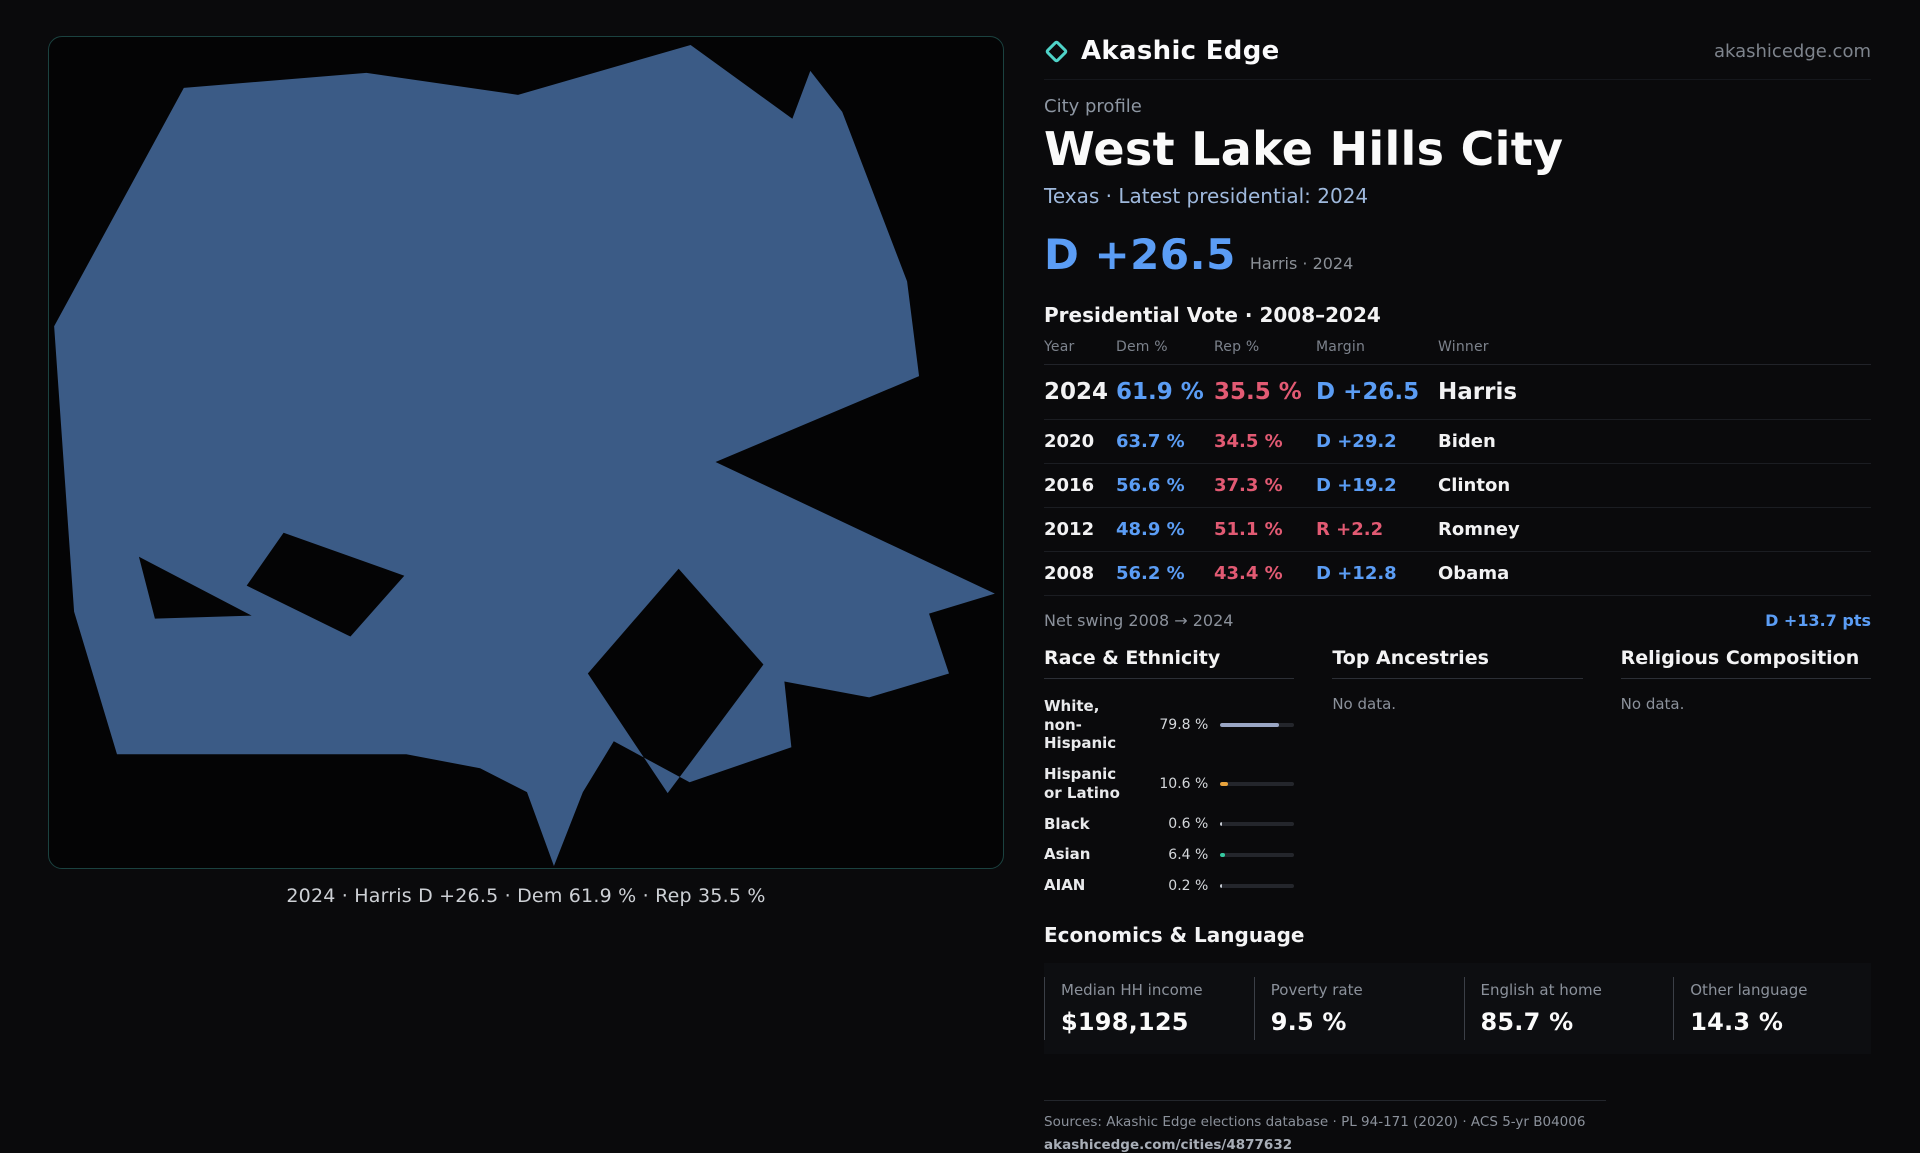  Describe the element at coordinates (1301, 263) in the screenshot. I see `headline-note: Harris · 2024` at that location.